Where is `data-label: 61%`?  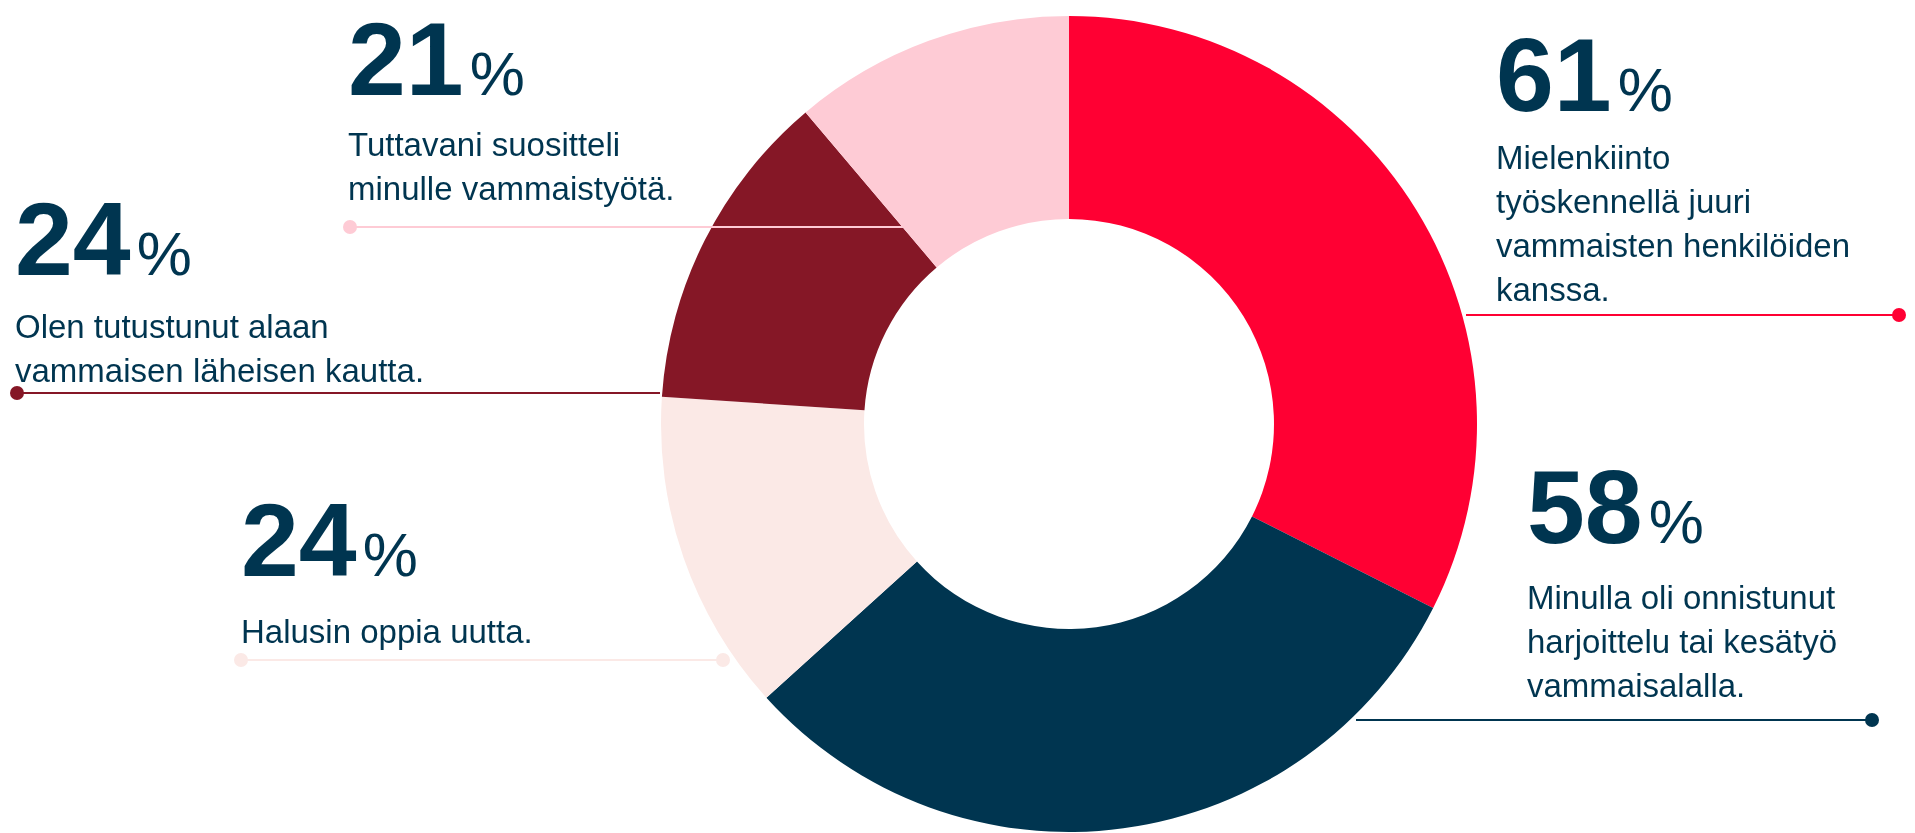
data-label: 61% is located at coordinates (1584, 75).